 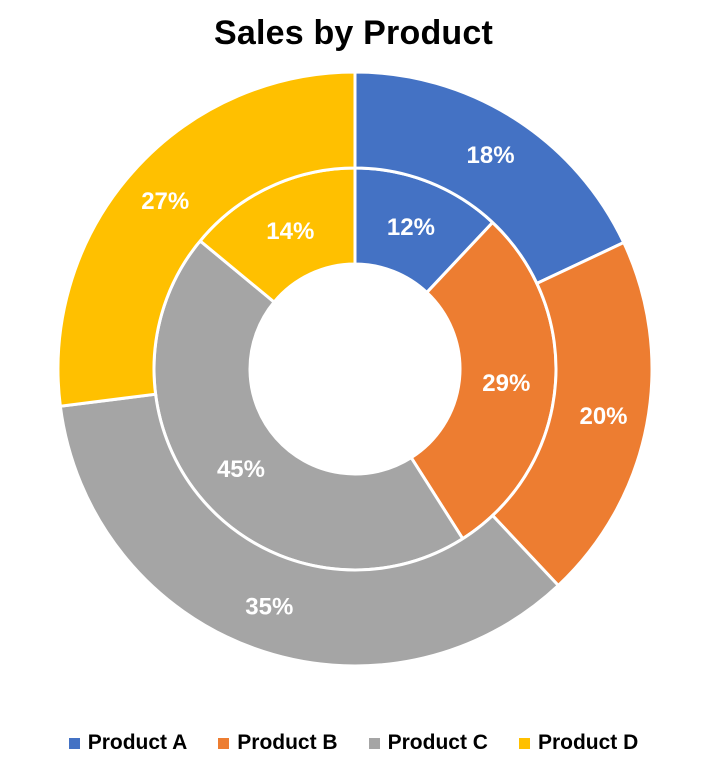 I want to click on inner-label-product-d: 14%, so click(x=290, y=231).